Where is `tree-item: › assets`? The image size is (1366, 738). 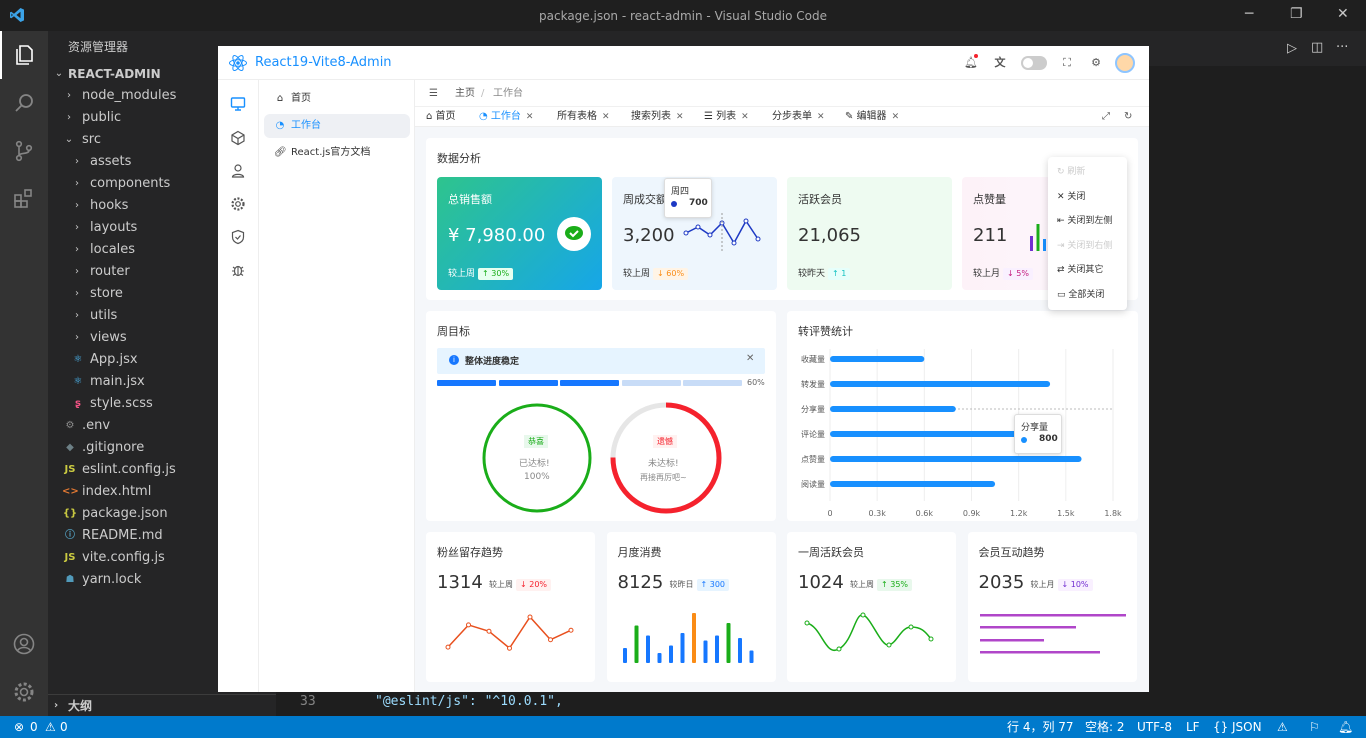
tree-item: › assets is located at coordinates (162, 162).